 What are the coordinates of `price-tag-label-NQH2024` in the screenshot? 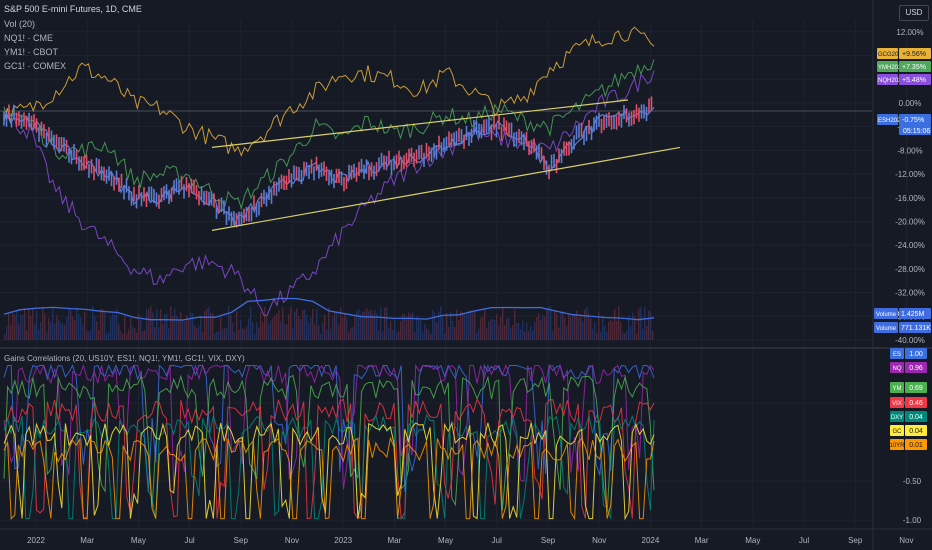 It's located at (887, 79).